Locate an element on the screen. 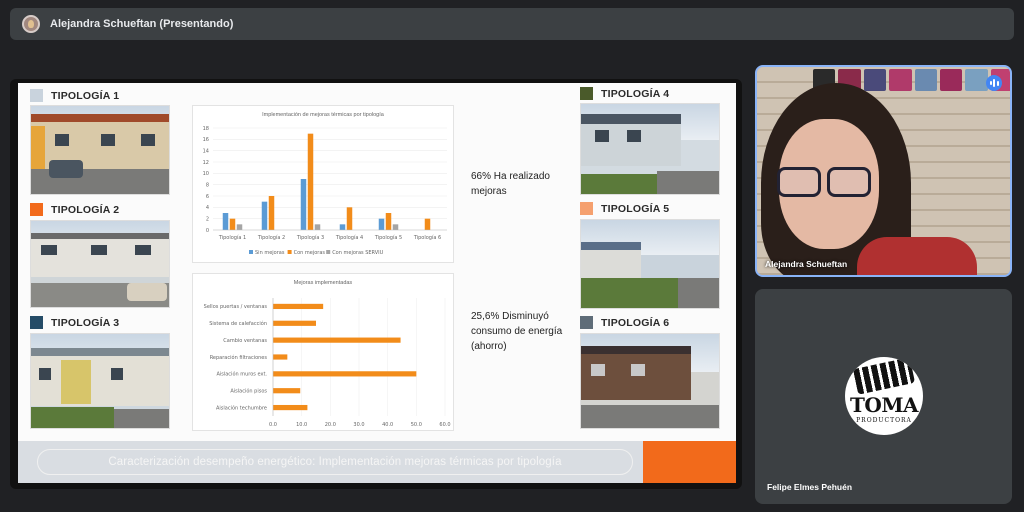 This screenshot has height=512, width=1024. typology-6-text: TIPOLOGÍA 6 is located at coordinates (635, 322).